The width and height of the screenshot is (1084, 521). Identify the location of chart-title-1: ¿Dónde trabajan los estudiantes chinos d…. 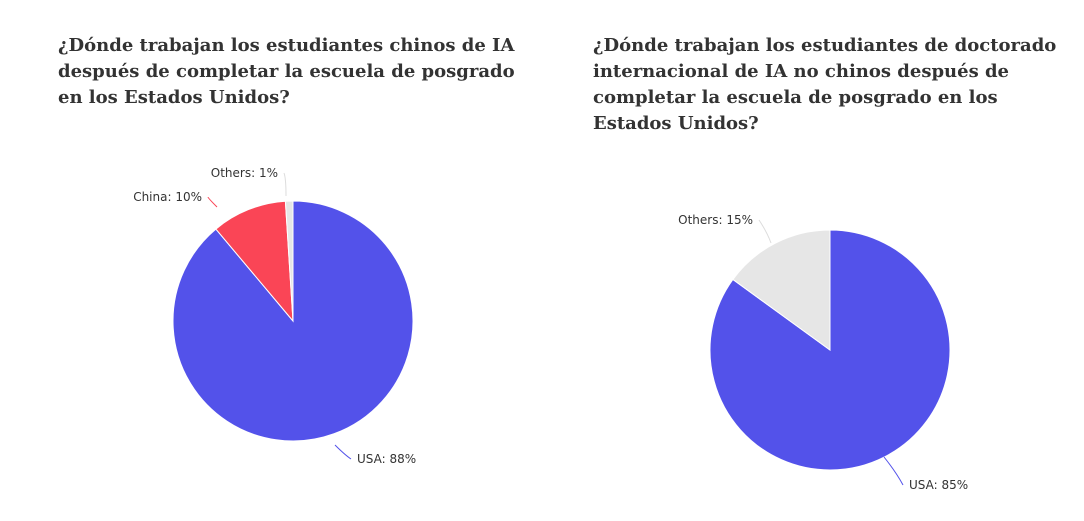
(286, 71).